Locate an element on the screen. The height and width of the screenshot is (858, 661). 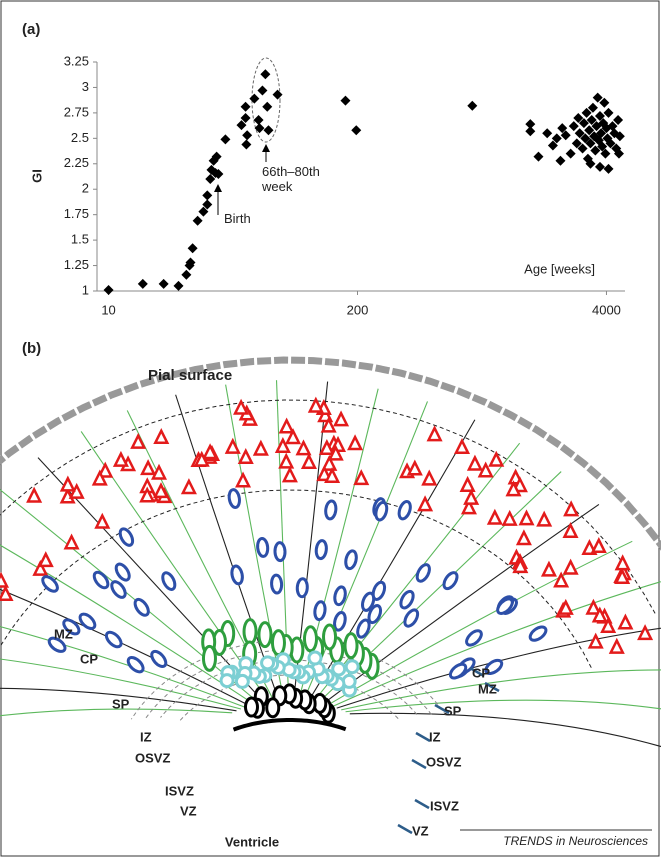
region-label: MZ is located at coordinates (63, 633).